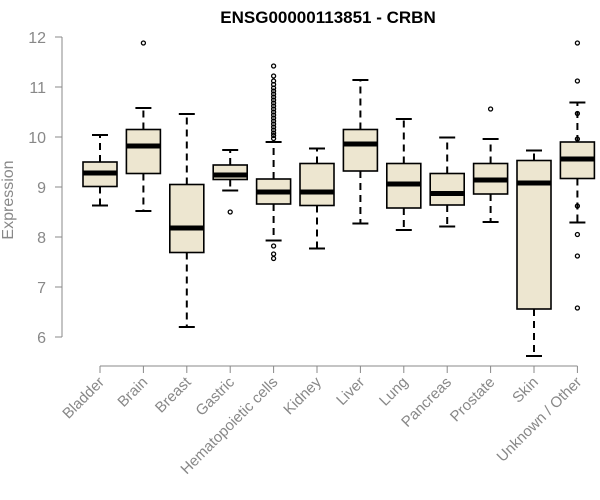  What do you see at coordinates (8, 199) in the screenshot?
I see `y-axis-label: Expression` at bounding box center [8, 199].